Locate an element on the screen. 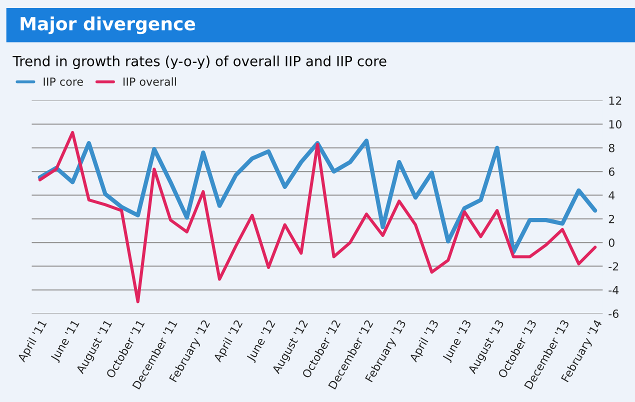 The height and width of the screenshot is (402, 635). y-tick-label: 6 is located at coordinates (611, 171).